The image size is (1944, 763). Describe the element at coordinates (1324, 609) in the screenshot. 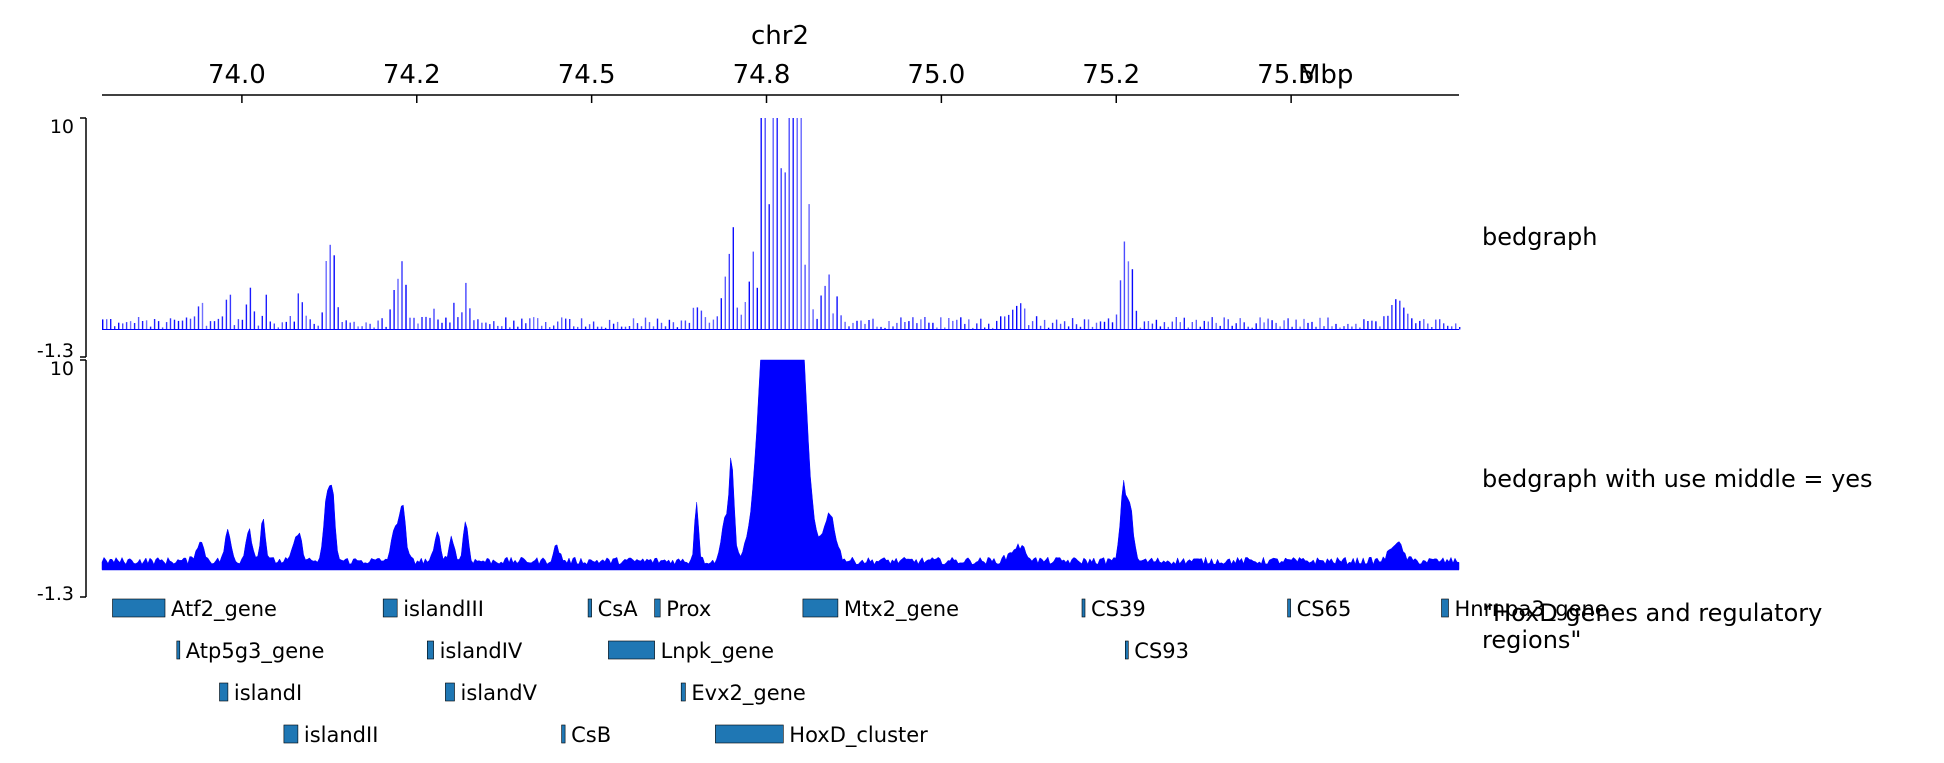

I see `gene-label: CS65` at that location.